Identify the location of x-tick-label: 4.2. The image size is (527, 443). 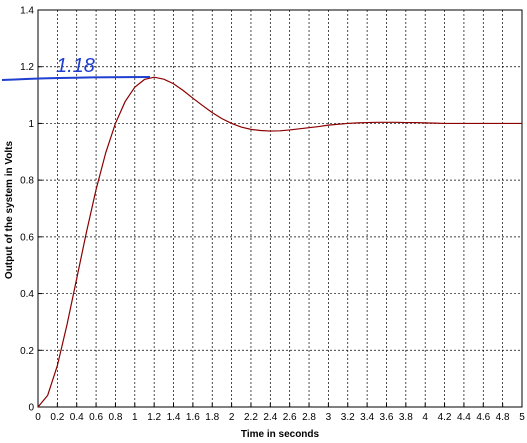
(445, 417).